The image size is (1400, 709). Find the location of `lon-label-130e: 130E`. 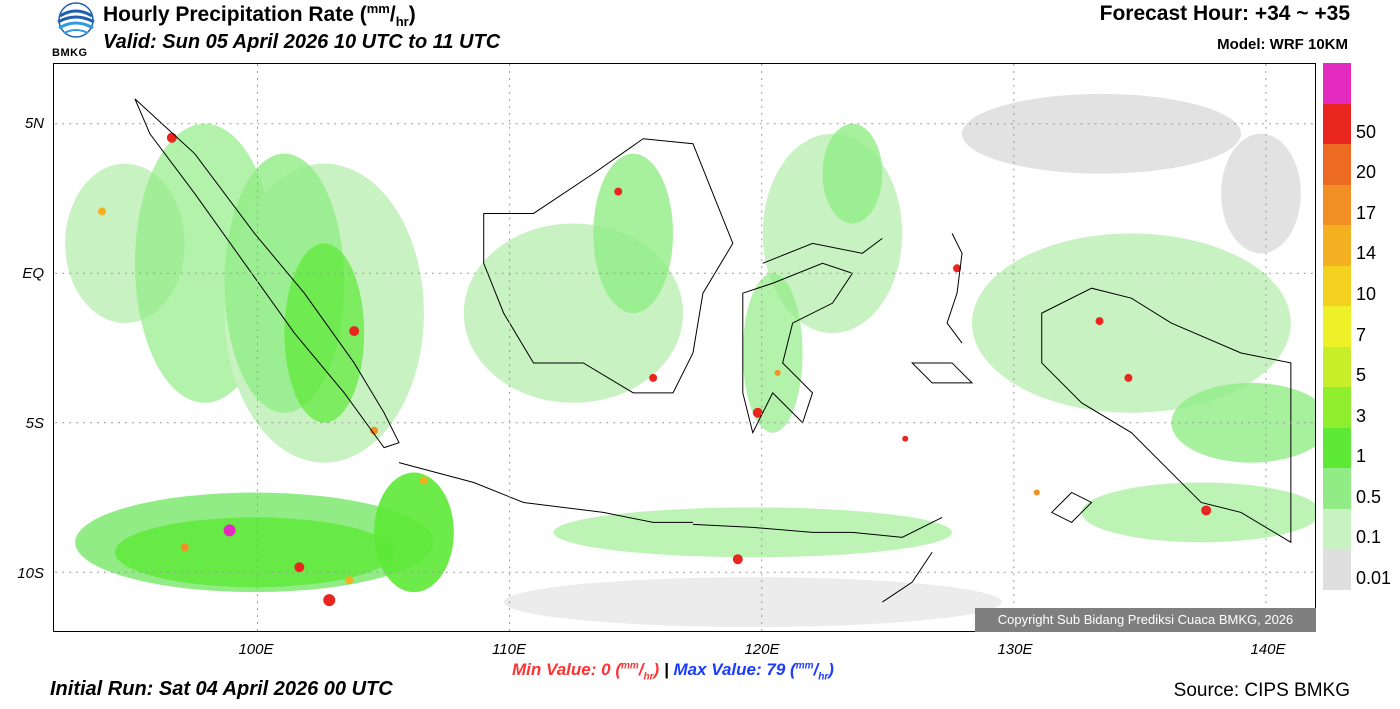

lon-label-130e: 130E is located at coordinates (1015, 649).